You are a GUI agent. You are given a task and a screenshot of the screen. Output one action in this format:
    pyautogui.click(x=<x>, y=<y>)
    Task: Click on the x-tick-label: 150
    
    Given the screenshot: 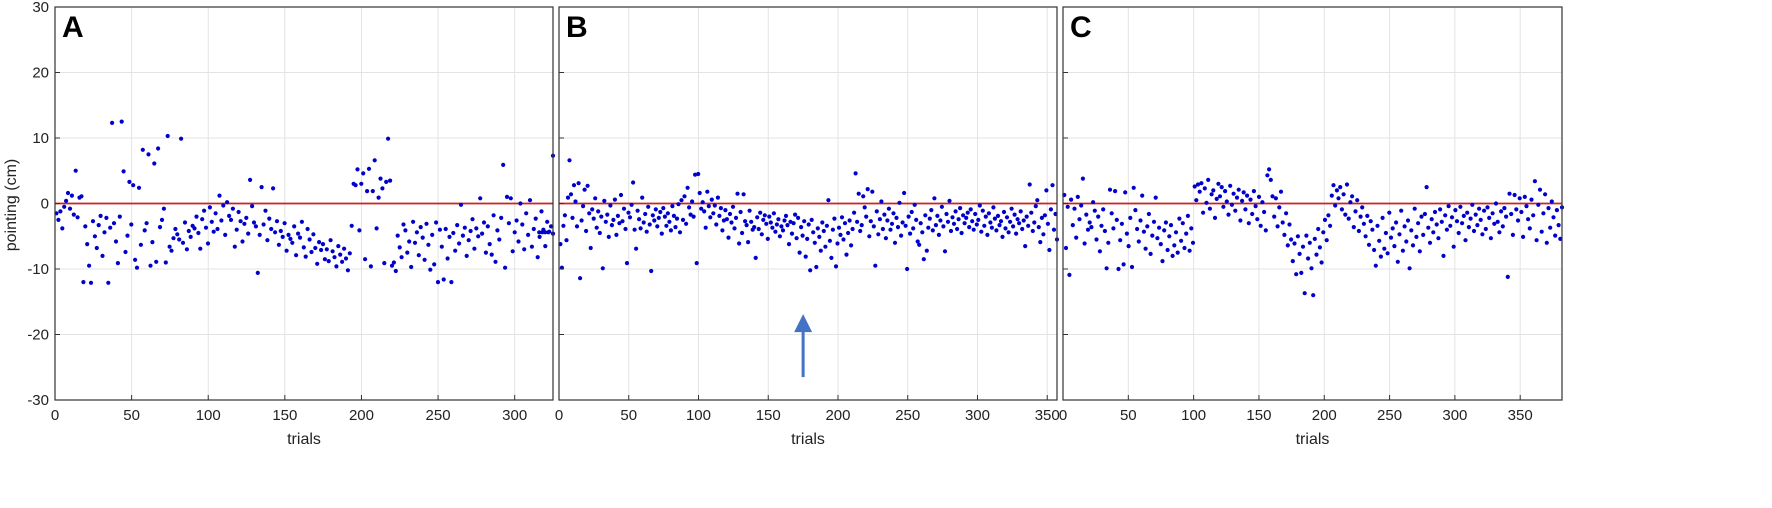 What is the action you would take?
    pyautogui.click(x=284, y=415)
    